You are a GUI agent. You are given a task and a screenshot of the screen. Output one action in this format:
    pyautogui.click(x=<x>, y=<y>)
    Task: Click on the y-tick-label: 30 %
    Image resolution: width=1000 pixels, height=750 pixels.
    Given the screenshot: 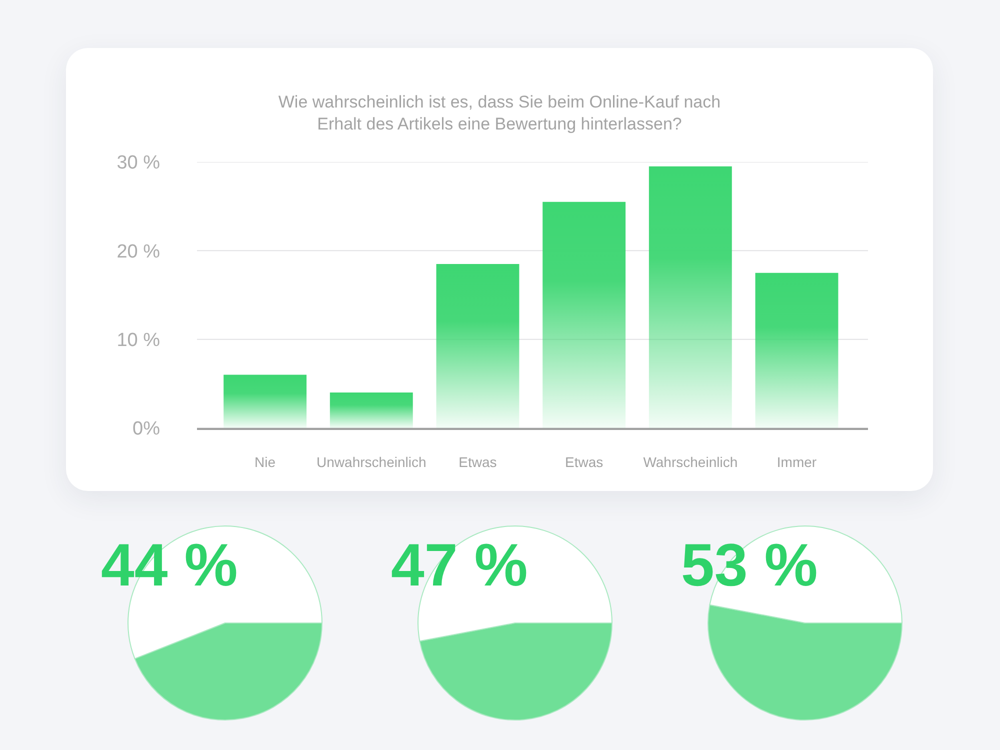 What is the action you would take?
    pyautogui.click(x=138, y=163)
    